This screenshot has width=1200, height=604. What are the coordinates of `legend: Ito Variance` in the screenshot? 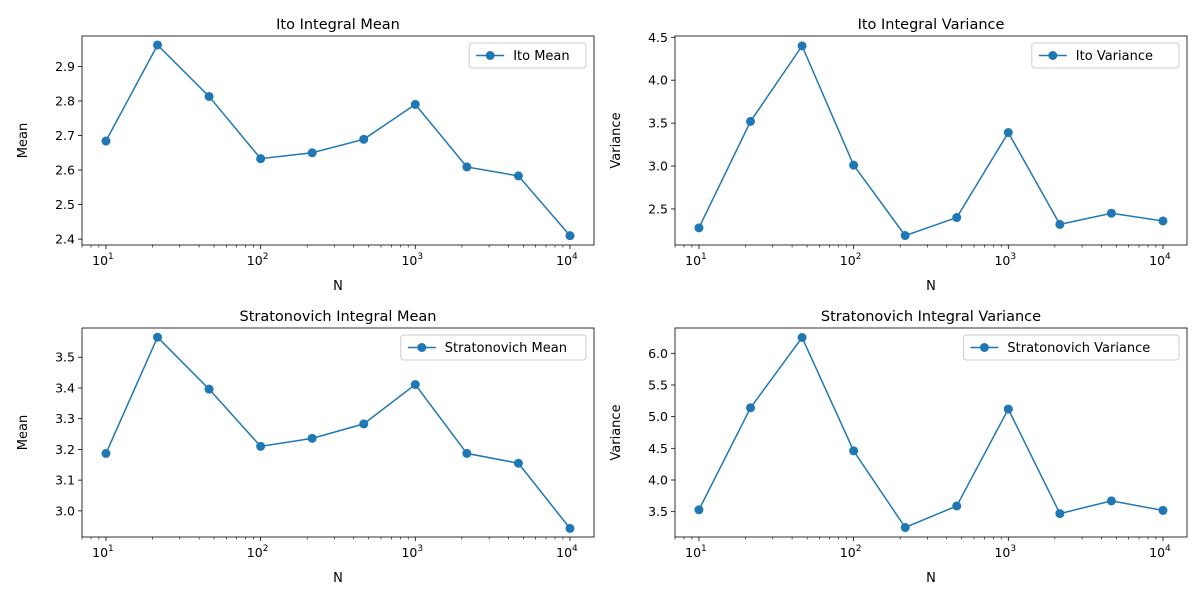 It's located at (1105, 55).